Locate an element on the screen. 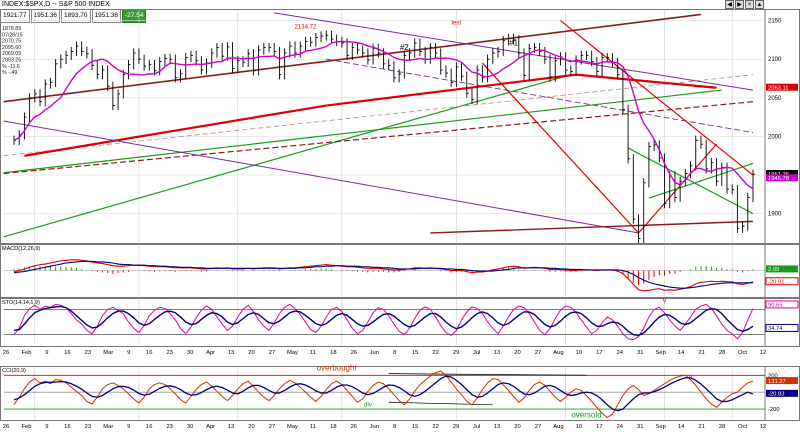  panel-gap is located at coordinates (400, 361).